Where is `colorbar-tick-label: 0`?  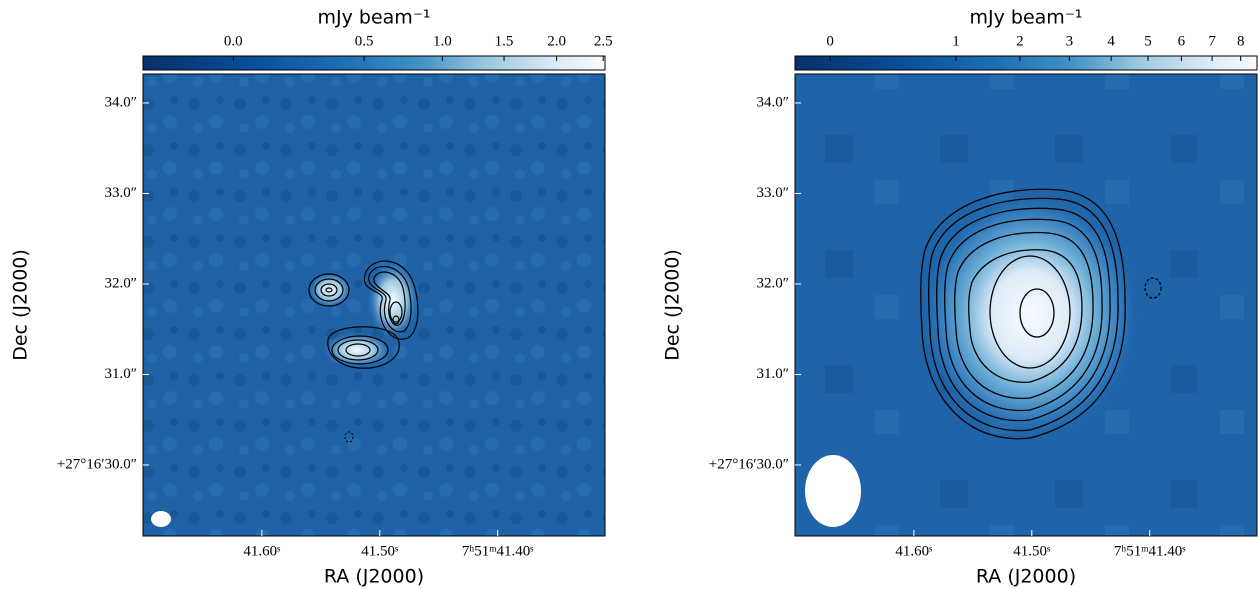
colorbar-tick-label: 0 is located at coordinates (830, 41).